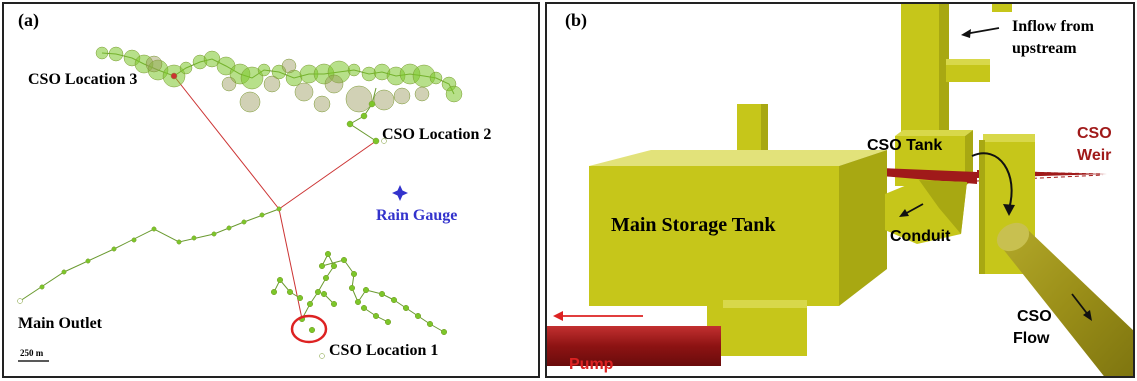 The width and height of the screenshot is (1137, 381). Describe the element at coordinates (400, 193) in the screenshot. I see `rain-gauge-icon` at that location.